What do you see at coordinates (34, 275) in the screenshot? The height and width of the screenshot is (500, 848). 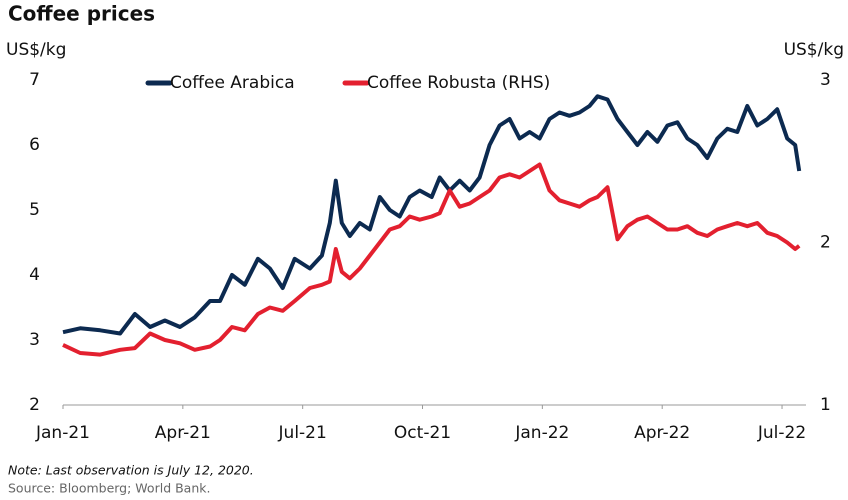 I see `y-tick-label: 4` at bounding box center [34, 275].